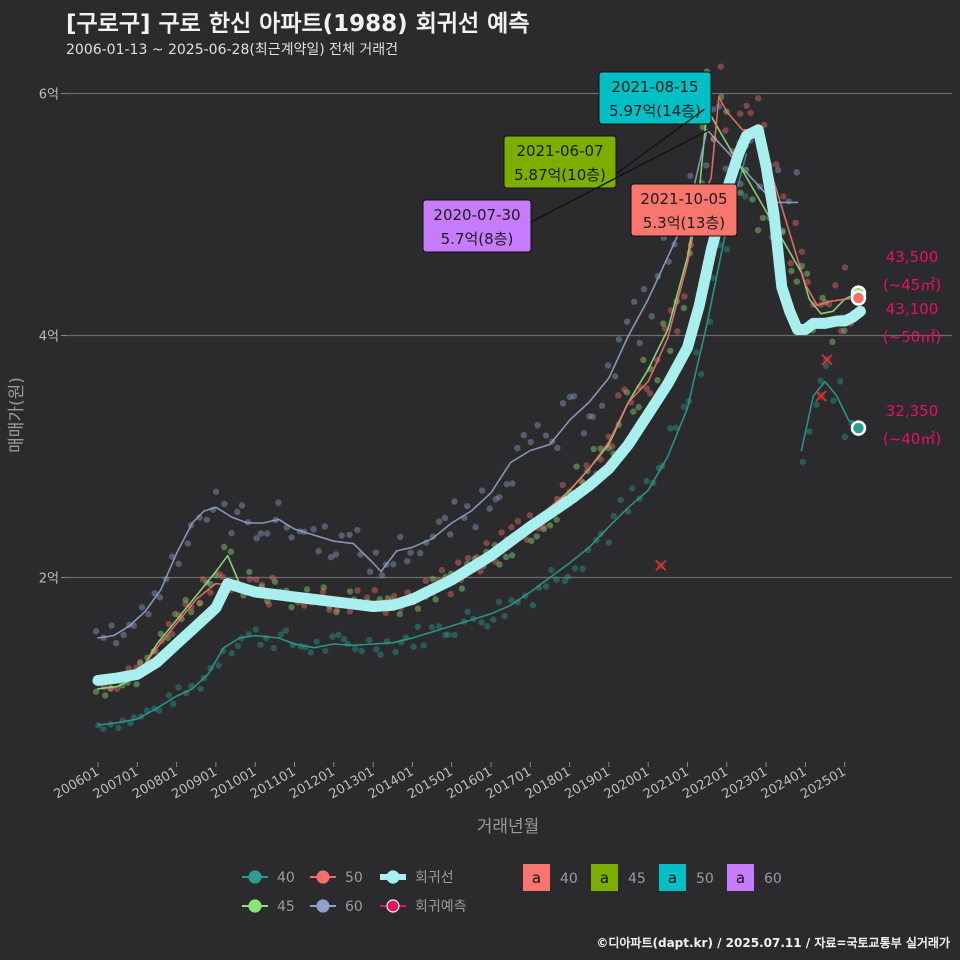  What do you see at coordinates (912, 309) in the screenshot?
I see `forecast-value-label: 43,100` at bounding box center [912, 309].